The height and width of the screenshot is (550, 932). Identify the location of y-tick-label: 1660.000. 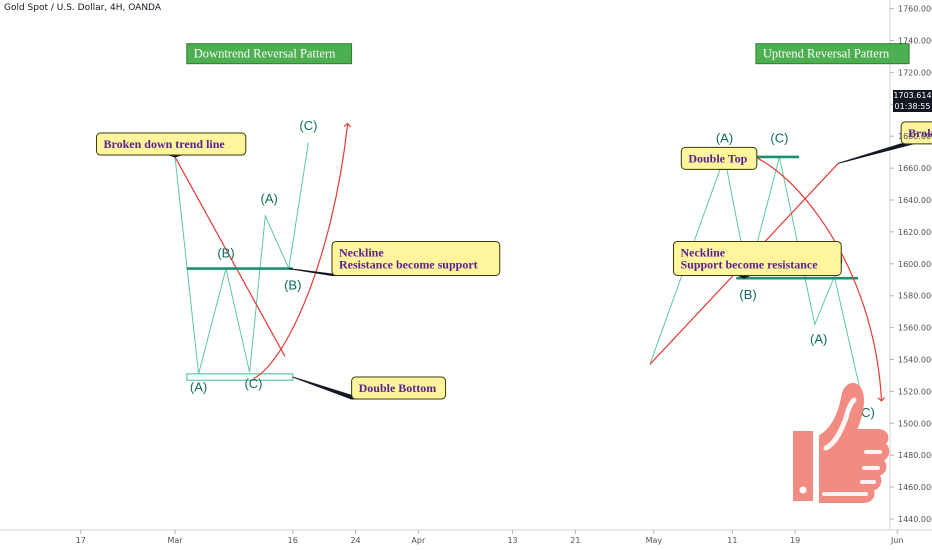
(915, 168).